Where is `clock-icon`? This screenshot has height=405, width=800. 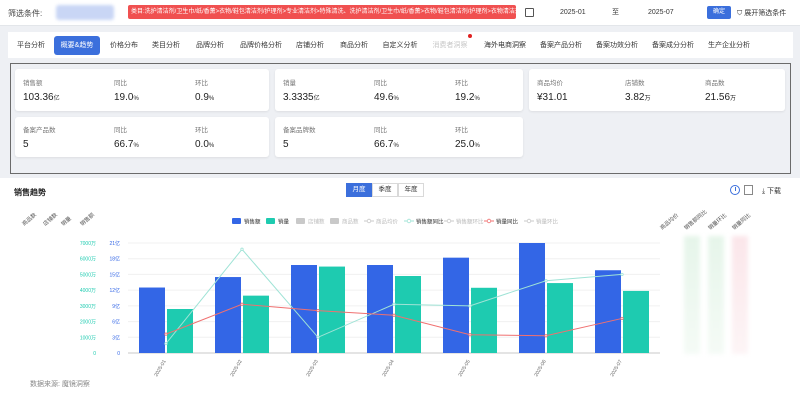 clock-icon is located at coordinates (735, 190).